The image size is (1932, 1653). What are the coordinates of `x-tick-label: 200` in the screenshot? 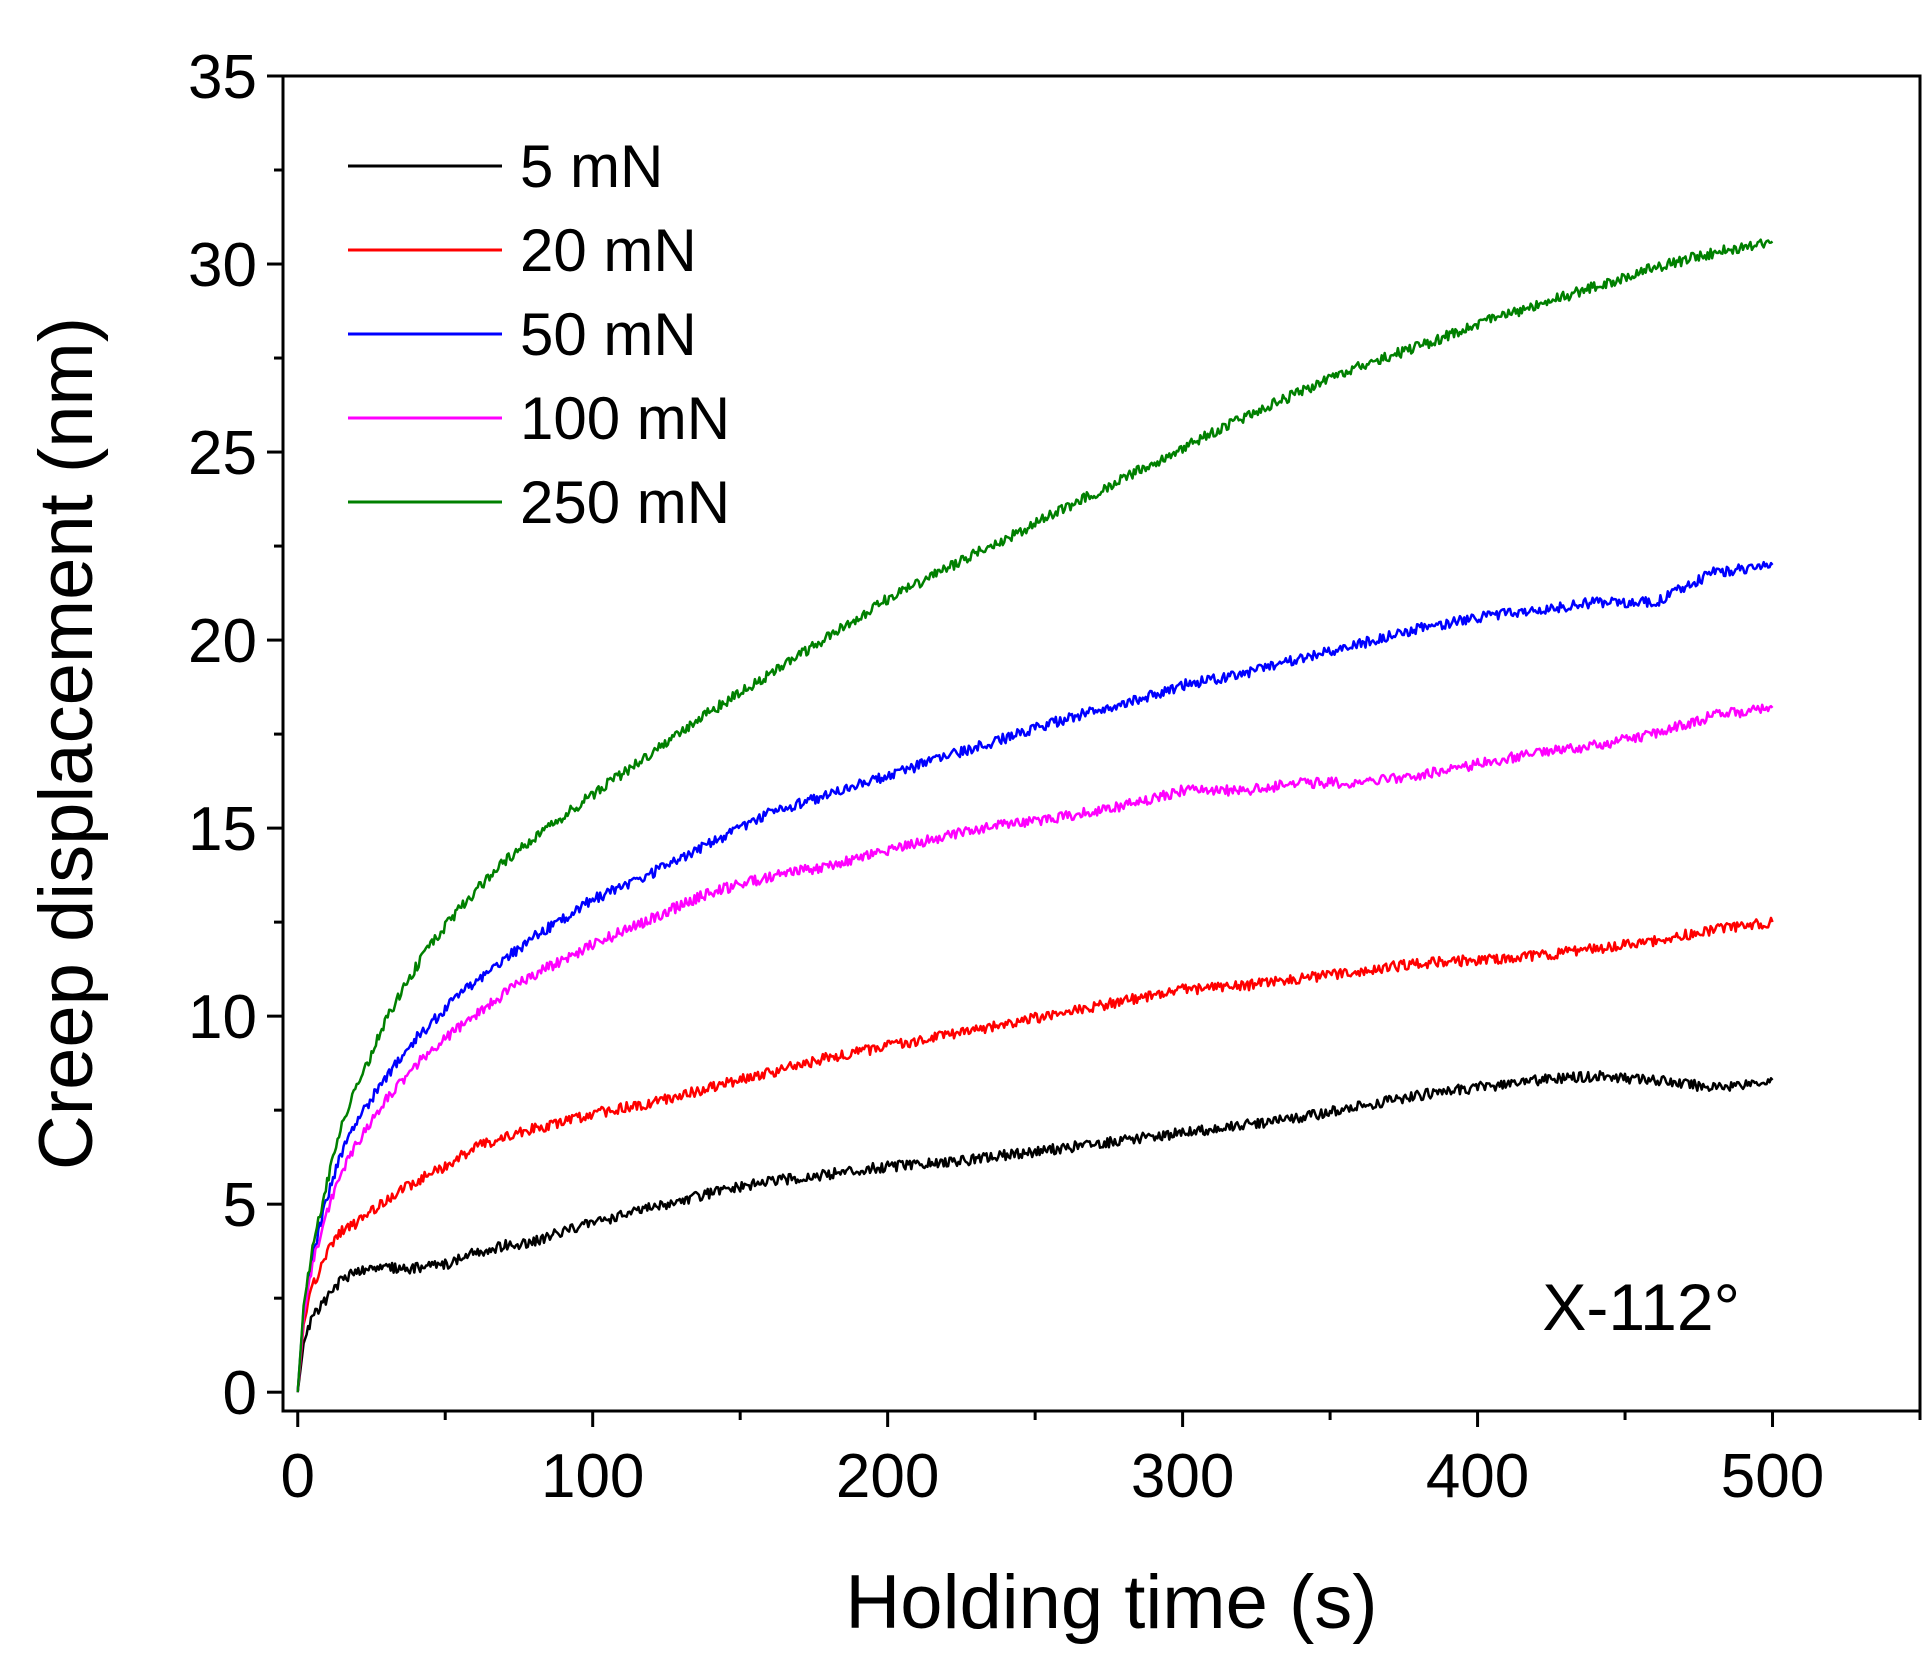 It's located at (887, 1476).